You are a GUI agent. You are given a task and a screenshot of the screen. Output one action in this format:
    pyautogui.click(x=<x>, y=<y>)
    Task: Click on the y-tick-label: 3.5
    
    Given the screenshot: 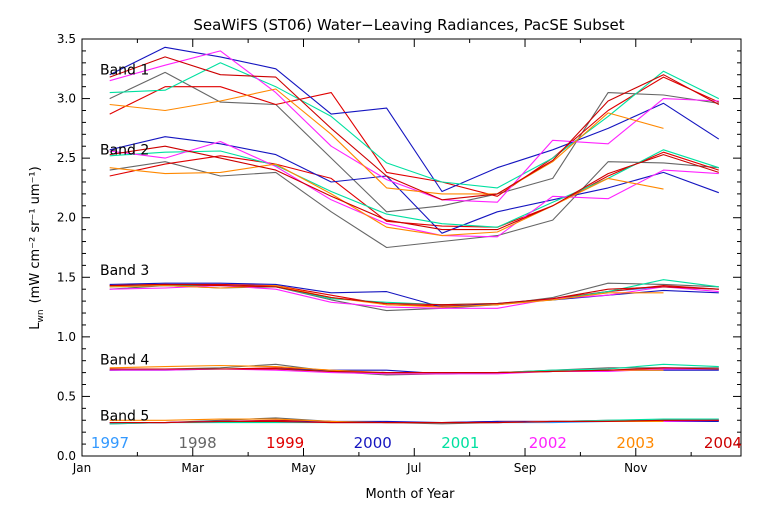 What is the action you would take?
    pyautogui.click(x=66, y=39)
    